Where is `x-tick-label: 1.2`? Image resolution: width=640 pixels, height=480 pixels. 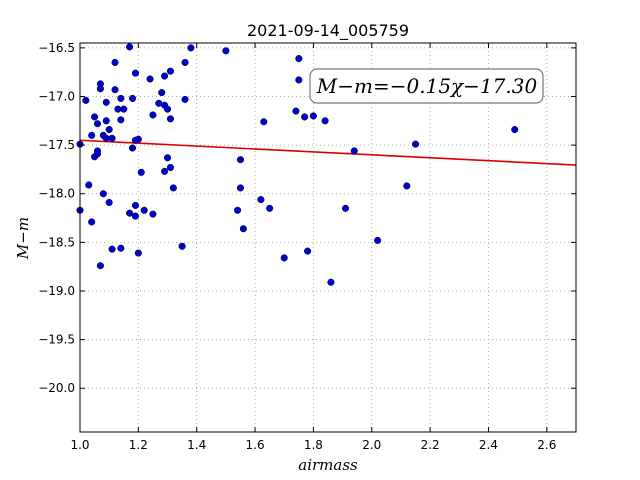
x-tick-label: 1.2 is located at coordinates (138, 445).